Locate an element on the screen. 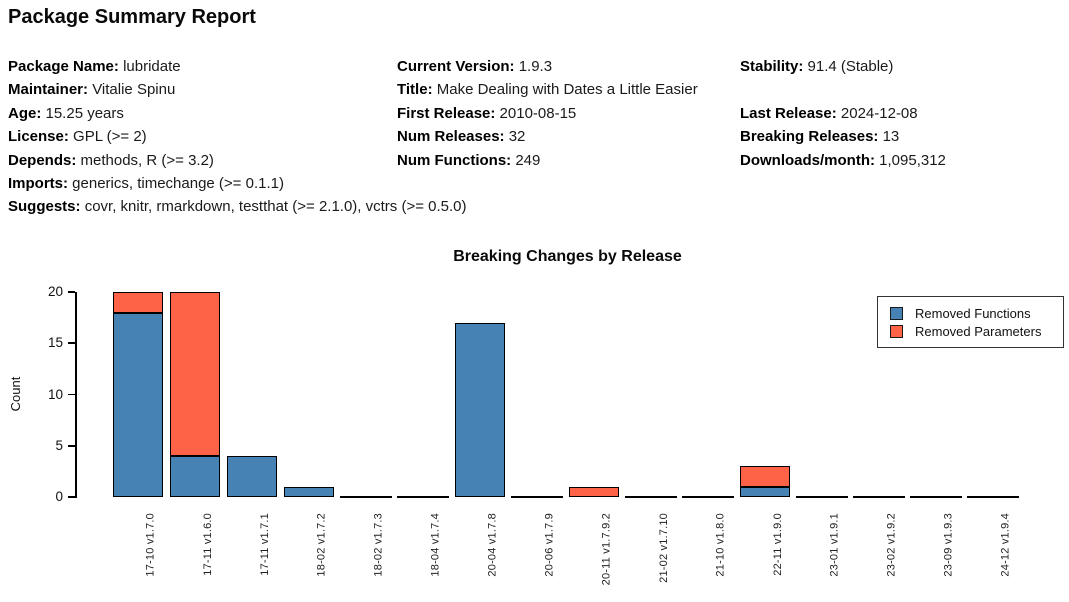 The width and height of the screenshot is (1069, 602). info-row-stability: Stability: 91.4 (Stable) is located at coordinates (817, 66).